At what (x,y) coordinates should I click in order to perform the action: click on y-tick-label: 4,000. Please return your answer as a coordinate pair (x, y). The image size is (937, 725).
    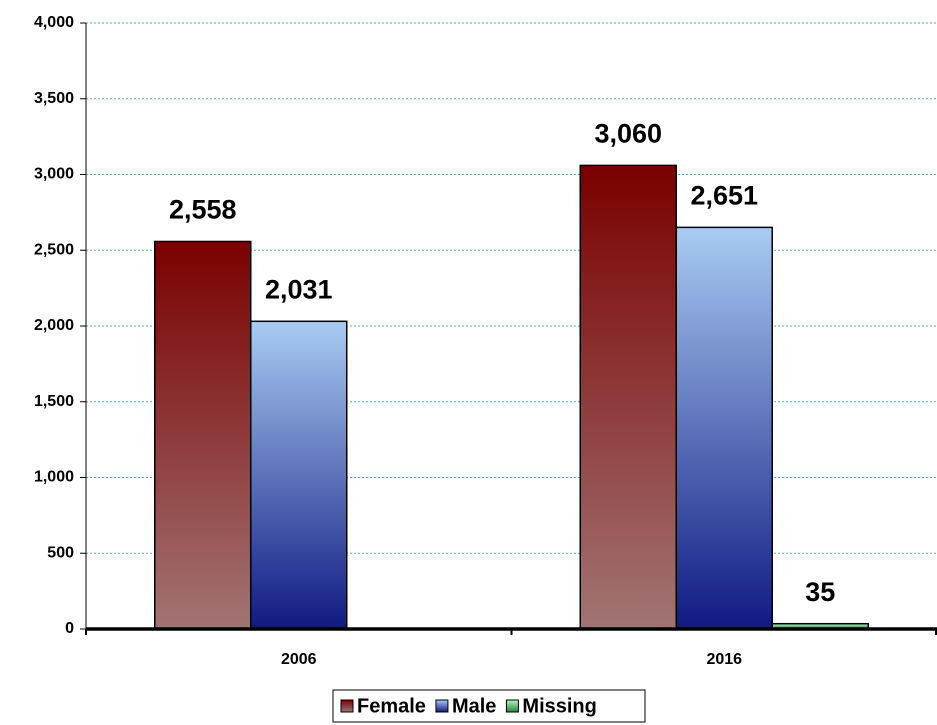
    Looking at the image, I should click on (54, 22).